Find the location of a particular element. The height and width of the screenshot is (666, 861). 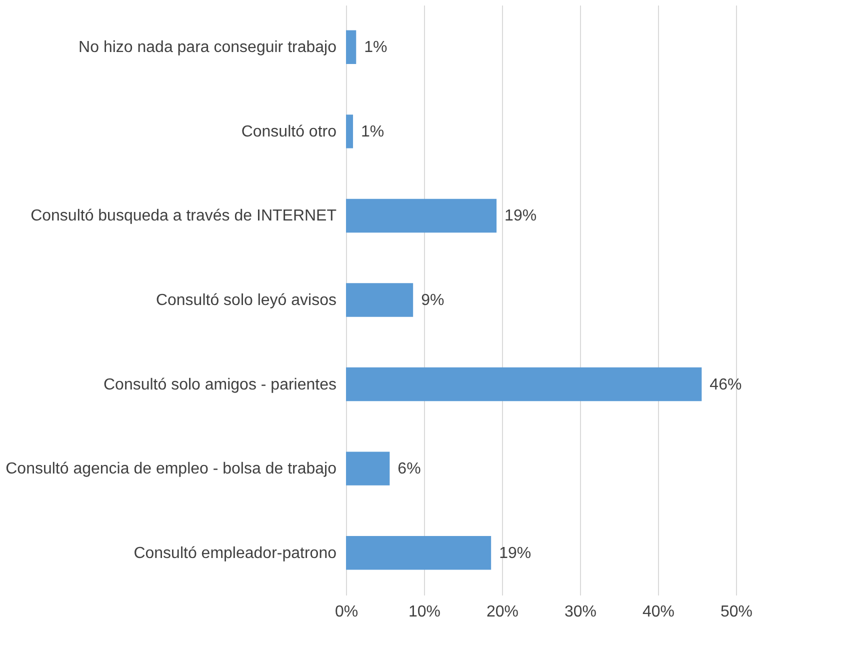

x-tick-label: 30% is located at coordinates (580, 612).